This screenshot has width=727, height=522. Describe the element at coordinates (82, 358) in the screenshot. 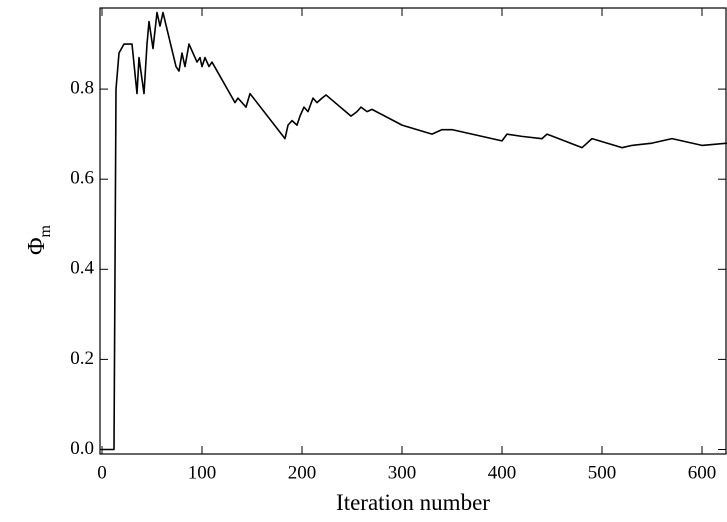

I see `y-tick-label: 0.2` at that location.